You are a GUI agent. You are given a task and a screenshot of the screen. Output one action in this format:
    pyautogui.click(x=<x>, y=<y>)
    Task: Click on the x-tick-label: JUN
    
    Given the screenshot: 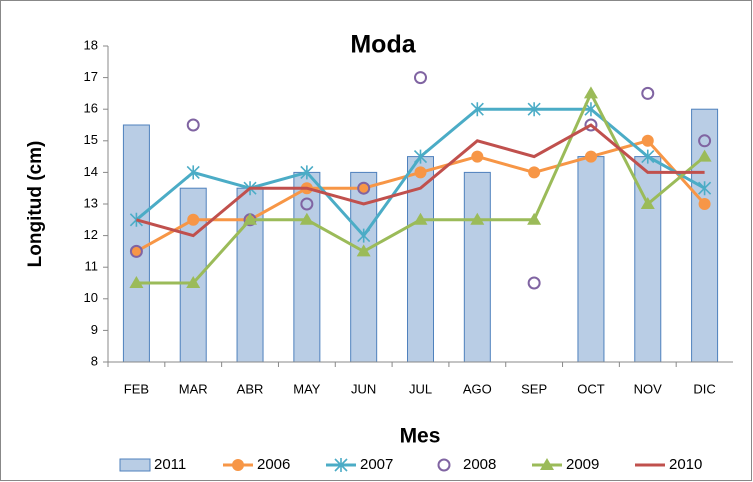 What is the action you would take?
    pyautogui.click(x=363, y=388)
    